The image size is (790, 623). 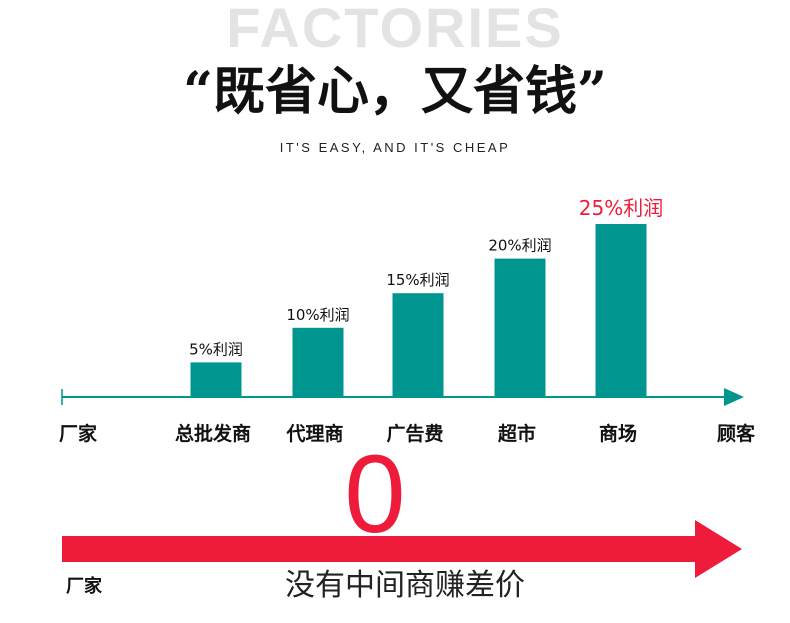 What do you see at coordinates (414, 433) in the screenshot?
I see `category-label-3: 广告费` at bounding box center [414, 433].